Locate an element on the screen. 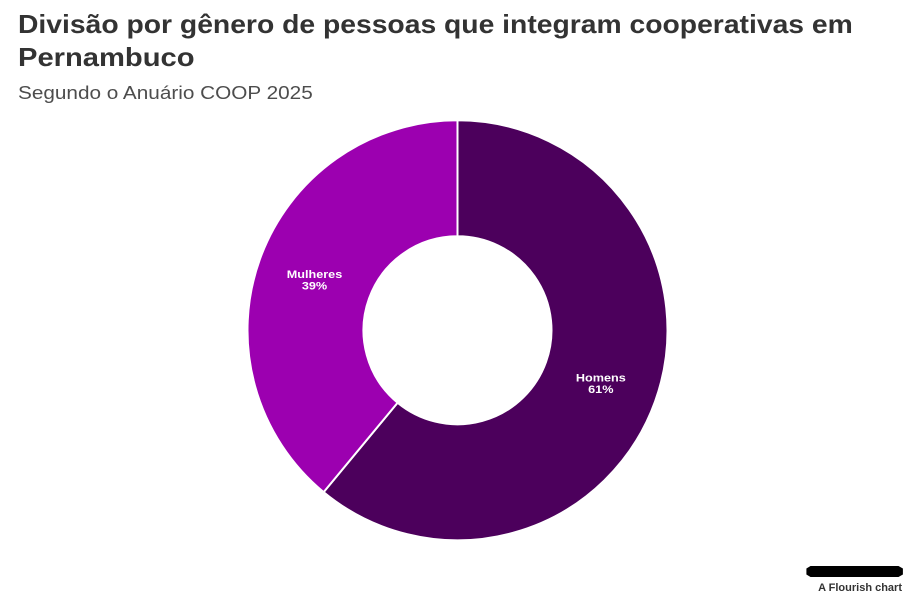 This screenshot has height=601, width=918. svg-text: 61% is located at coordinates (601, 389).